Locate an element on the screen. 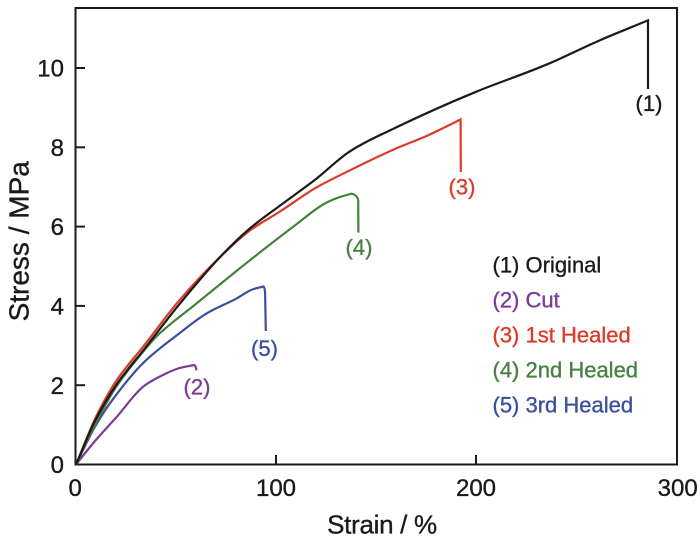 This screenshot has width=700, height=546. svg-text: 200 is located at coordinates (476, 488).